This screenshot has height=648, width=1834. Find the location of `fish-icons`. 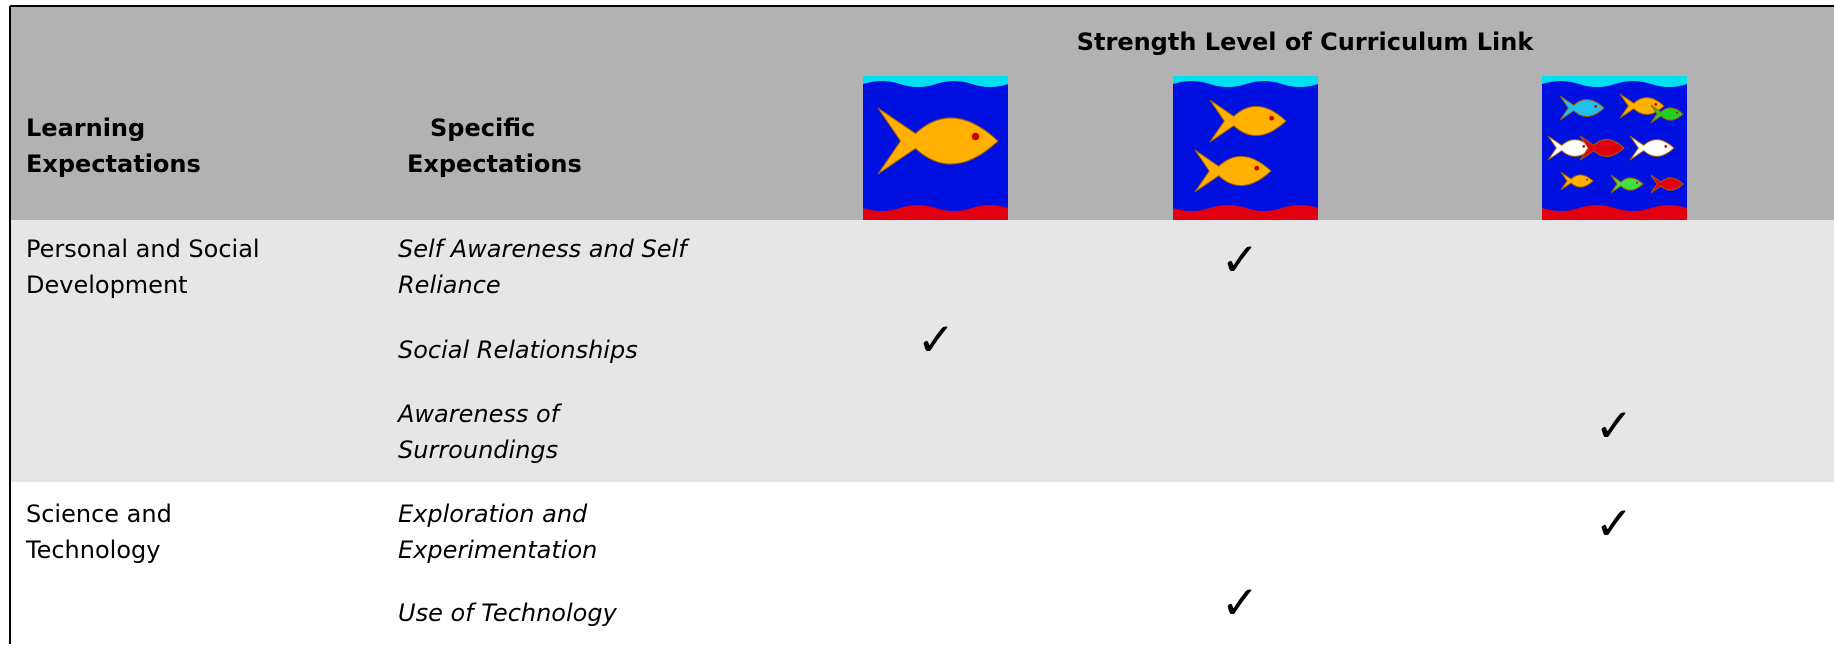

fish-icons is located at coordinates (1275, 148).